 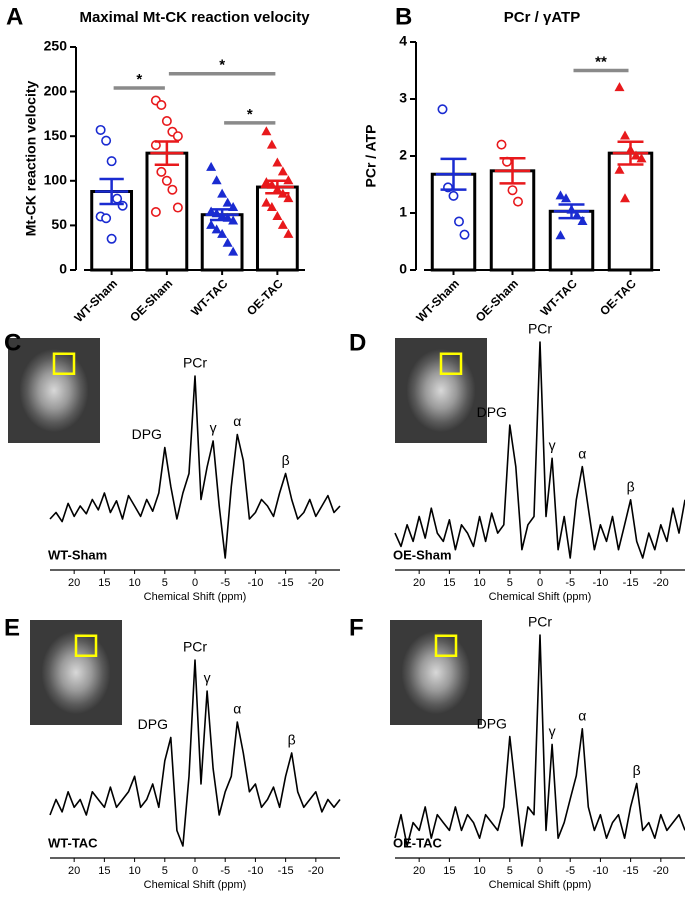 I want to click on sample-label: WT-TAC, so click(x=73, y=842).